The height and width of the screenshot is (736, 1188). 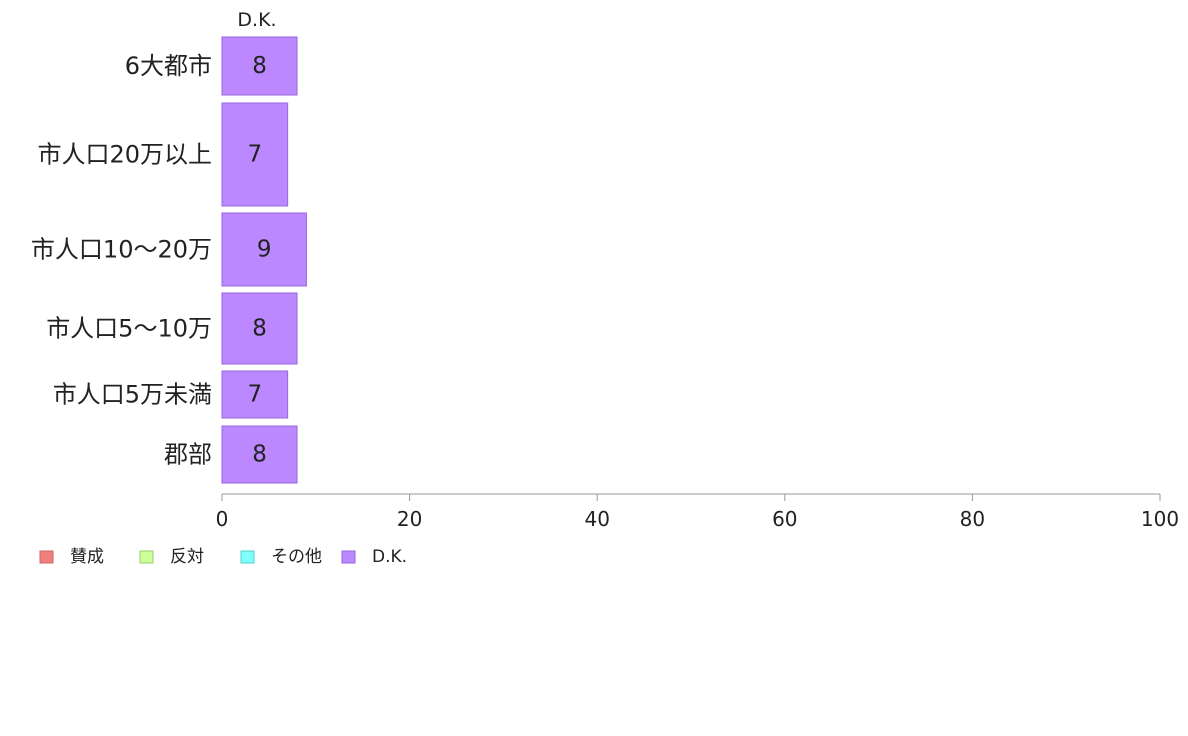 What do you see at coordinates (409, 519) in the screenshot?
I see `x-tick-label: 20` at bounding box center [409, 519].